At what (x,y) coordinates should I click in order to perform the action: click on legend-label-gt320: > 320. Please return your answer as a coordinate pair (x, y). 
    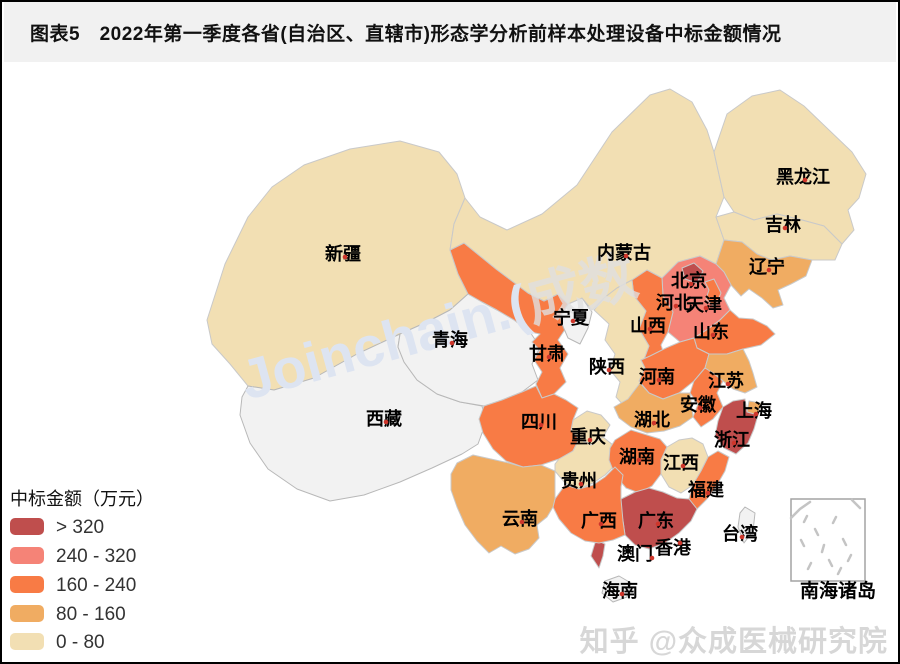
    Looking at the image, I should click on (80, 527).